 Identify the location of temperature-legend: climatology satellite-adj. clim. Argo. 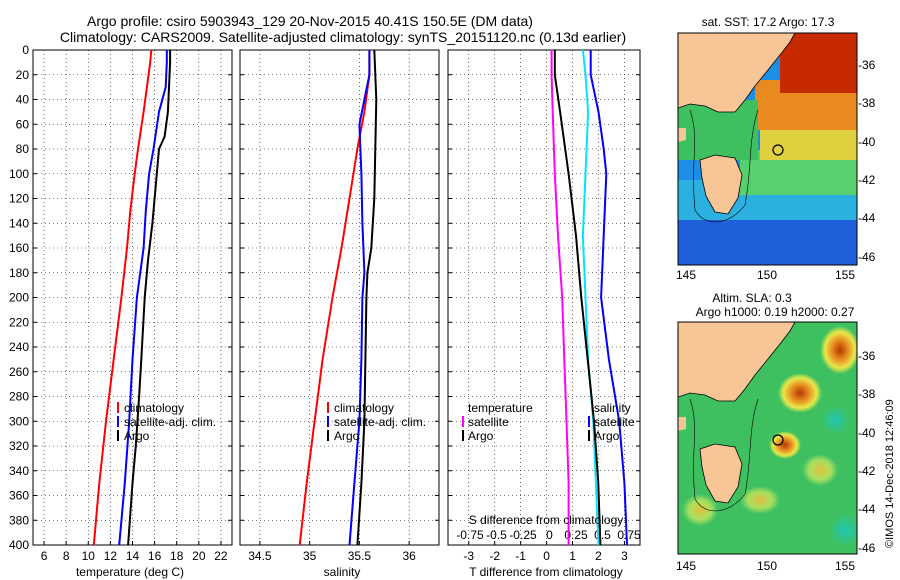
(166, 422).